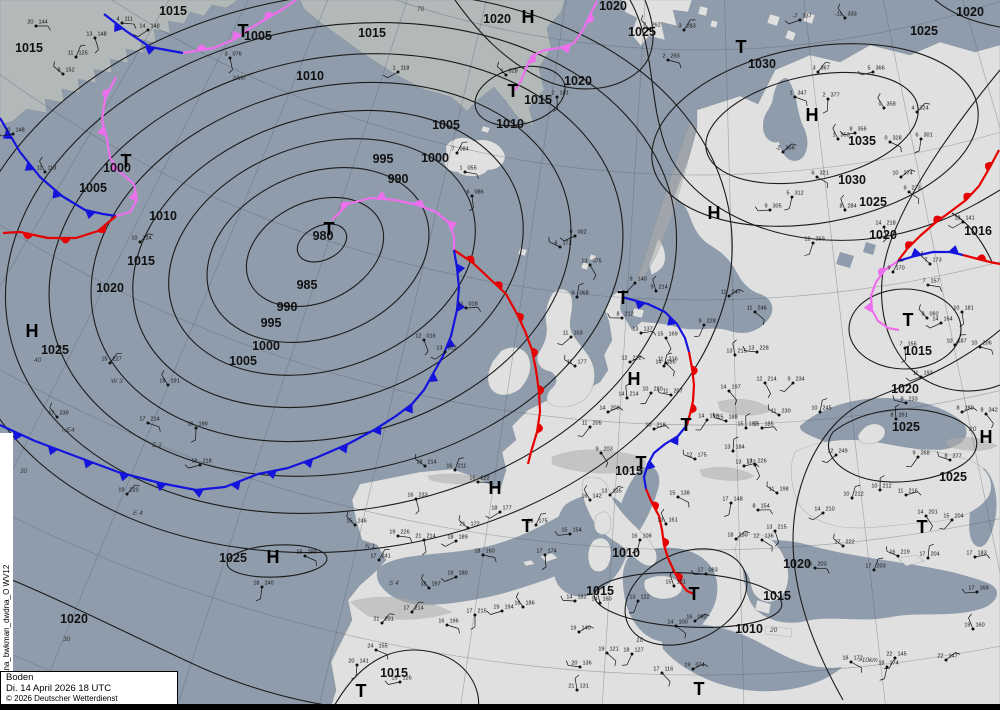  Describe the element at coordinates (852, 180) in the screenshot. I see `isobar-label: 1030` at that location.